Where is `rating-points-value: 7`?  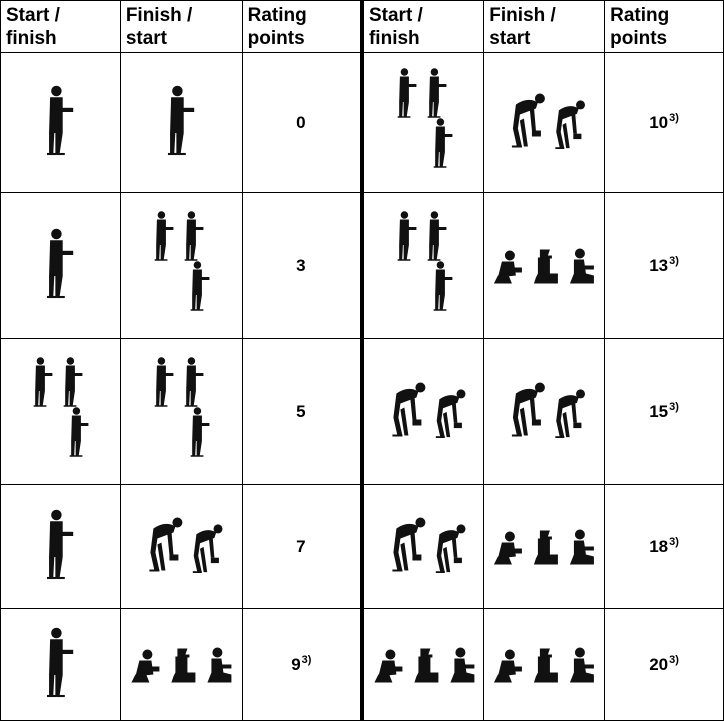
rating-points-value: 7 is located at coordinates (301, 546).